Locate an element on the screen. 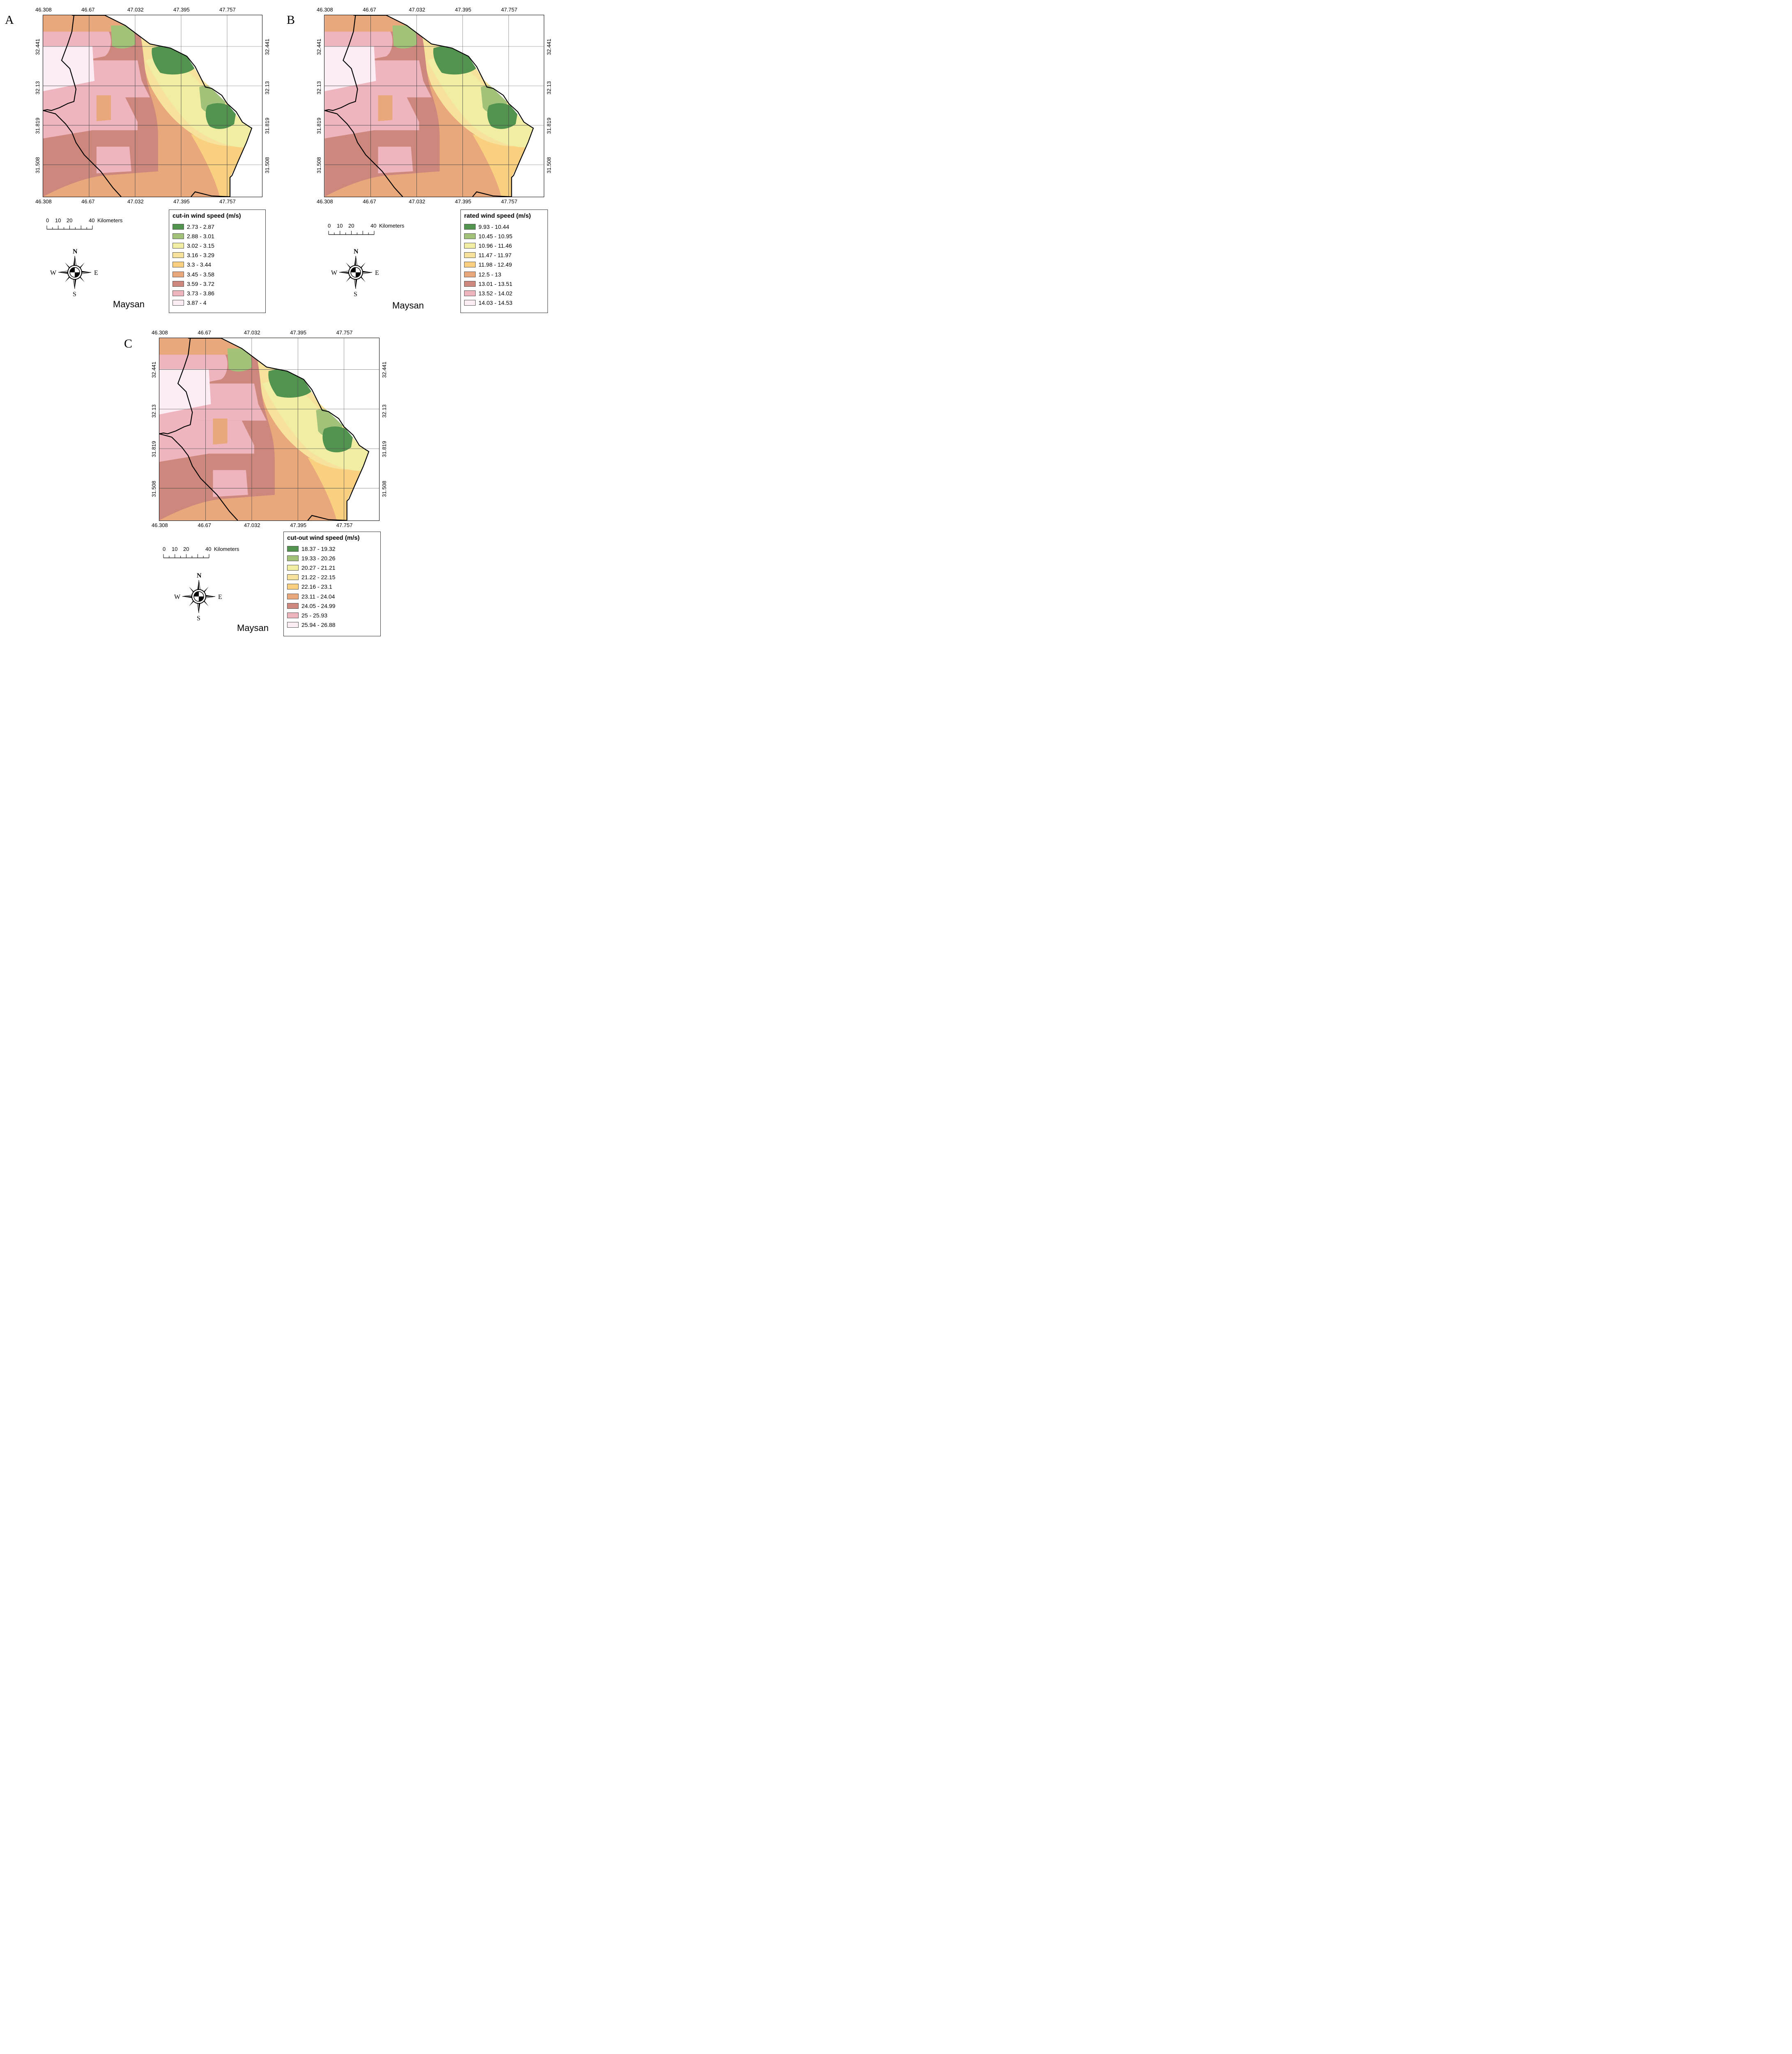 The height and width of the screenshot is (2054, 1792). legend-item: 22.16 - 23.1 is located at coordinates (332, 587).